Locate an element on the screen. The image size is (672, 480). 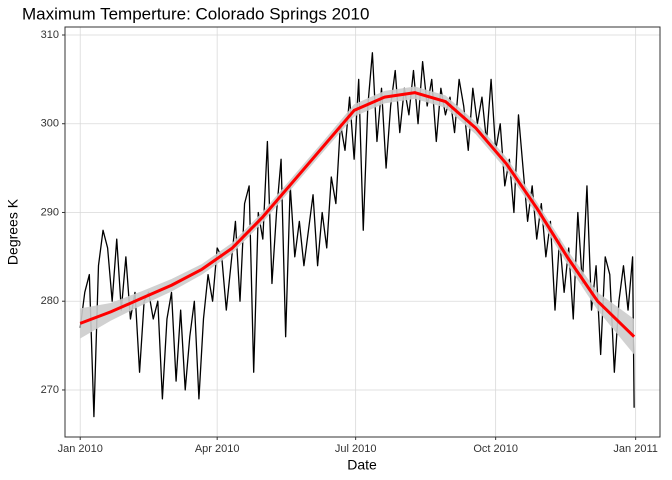
y-tick-label: 310 is located at coordinates (50, 35).